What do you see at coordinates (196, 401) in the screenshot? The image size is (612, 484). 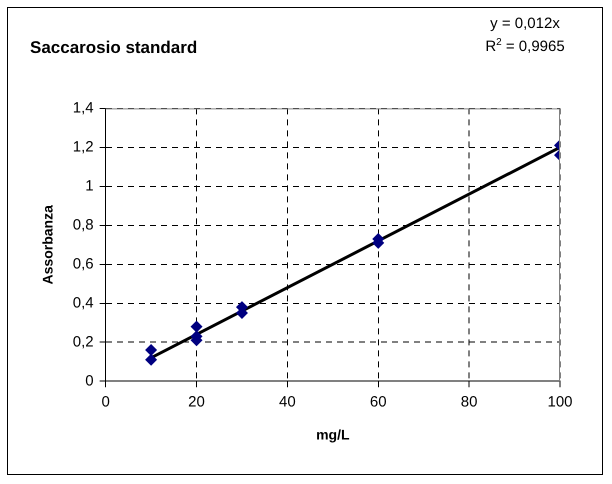 I see `x-tick-label: 20` at bounding box center [196, 401].